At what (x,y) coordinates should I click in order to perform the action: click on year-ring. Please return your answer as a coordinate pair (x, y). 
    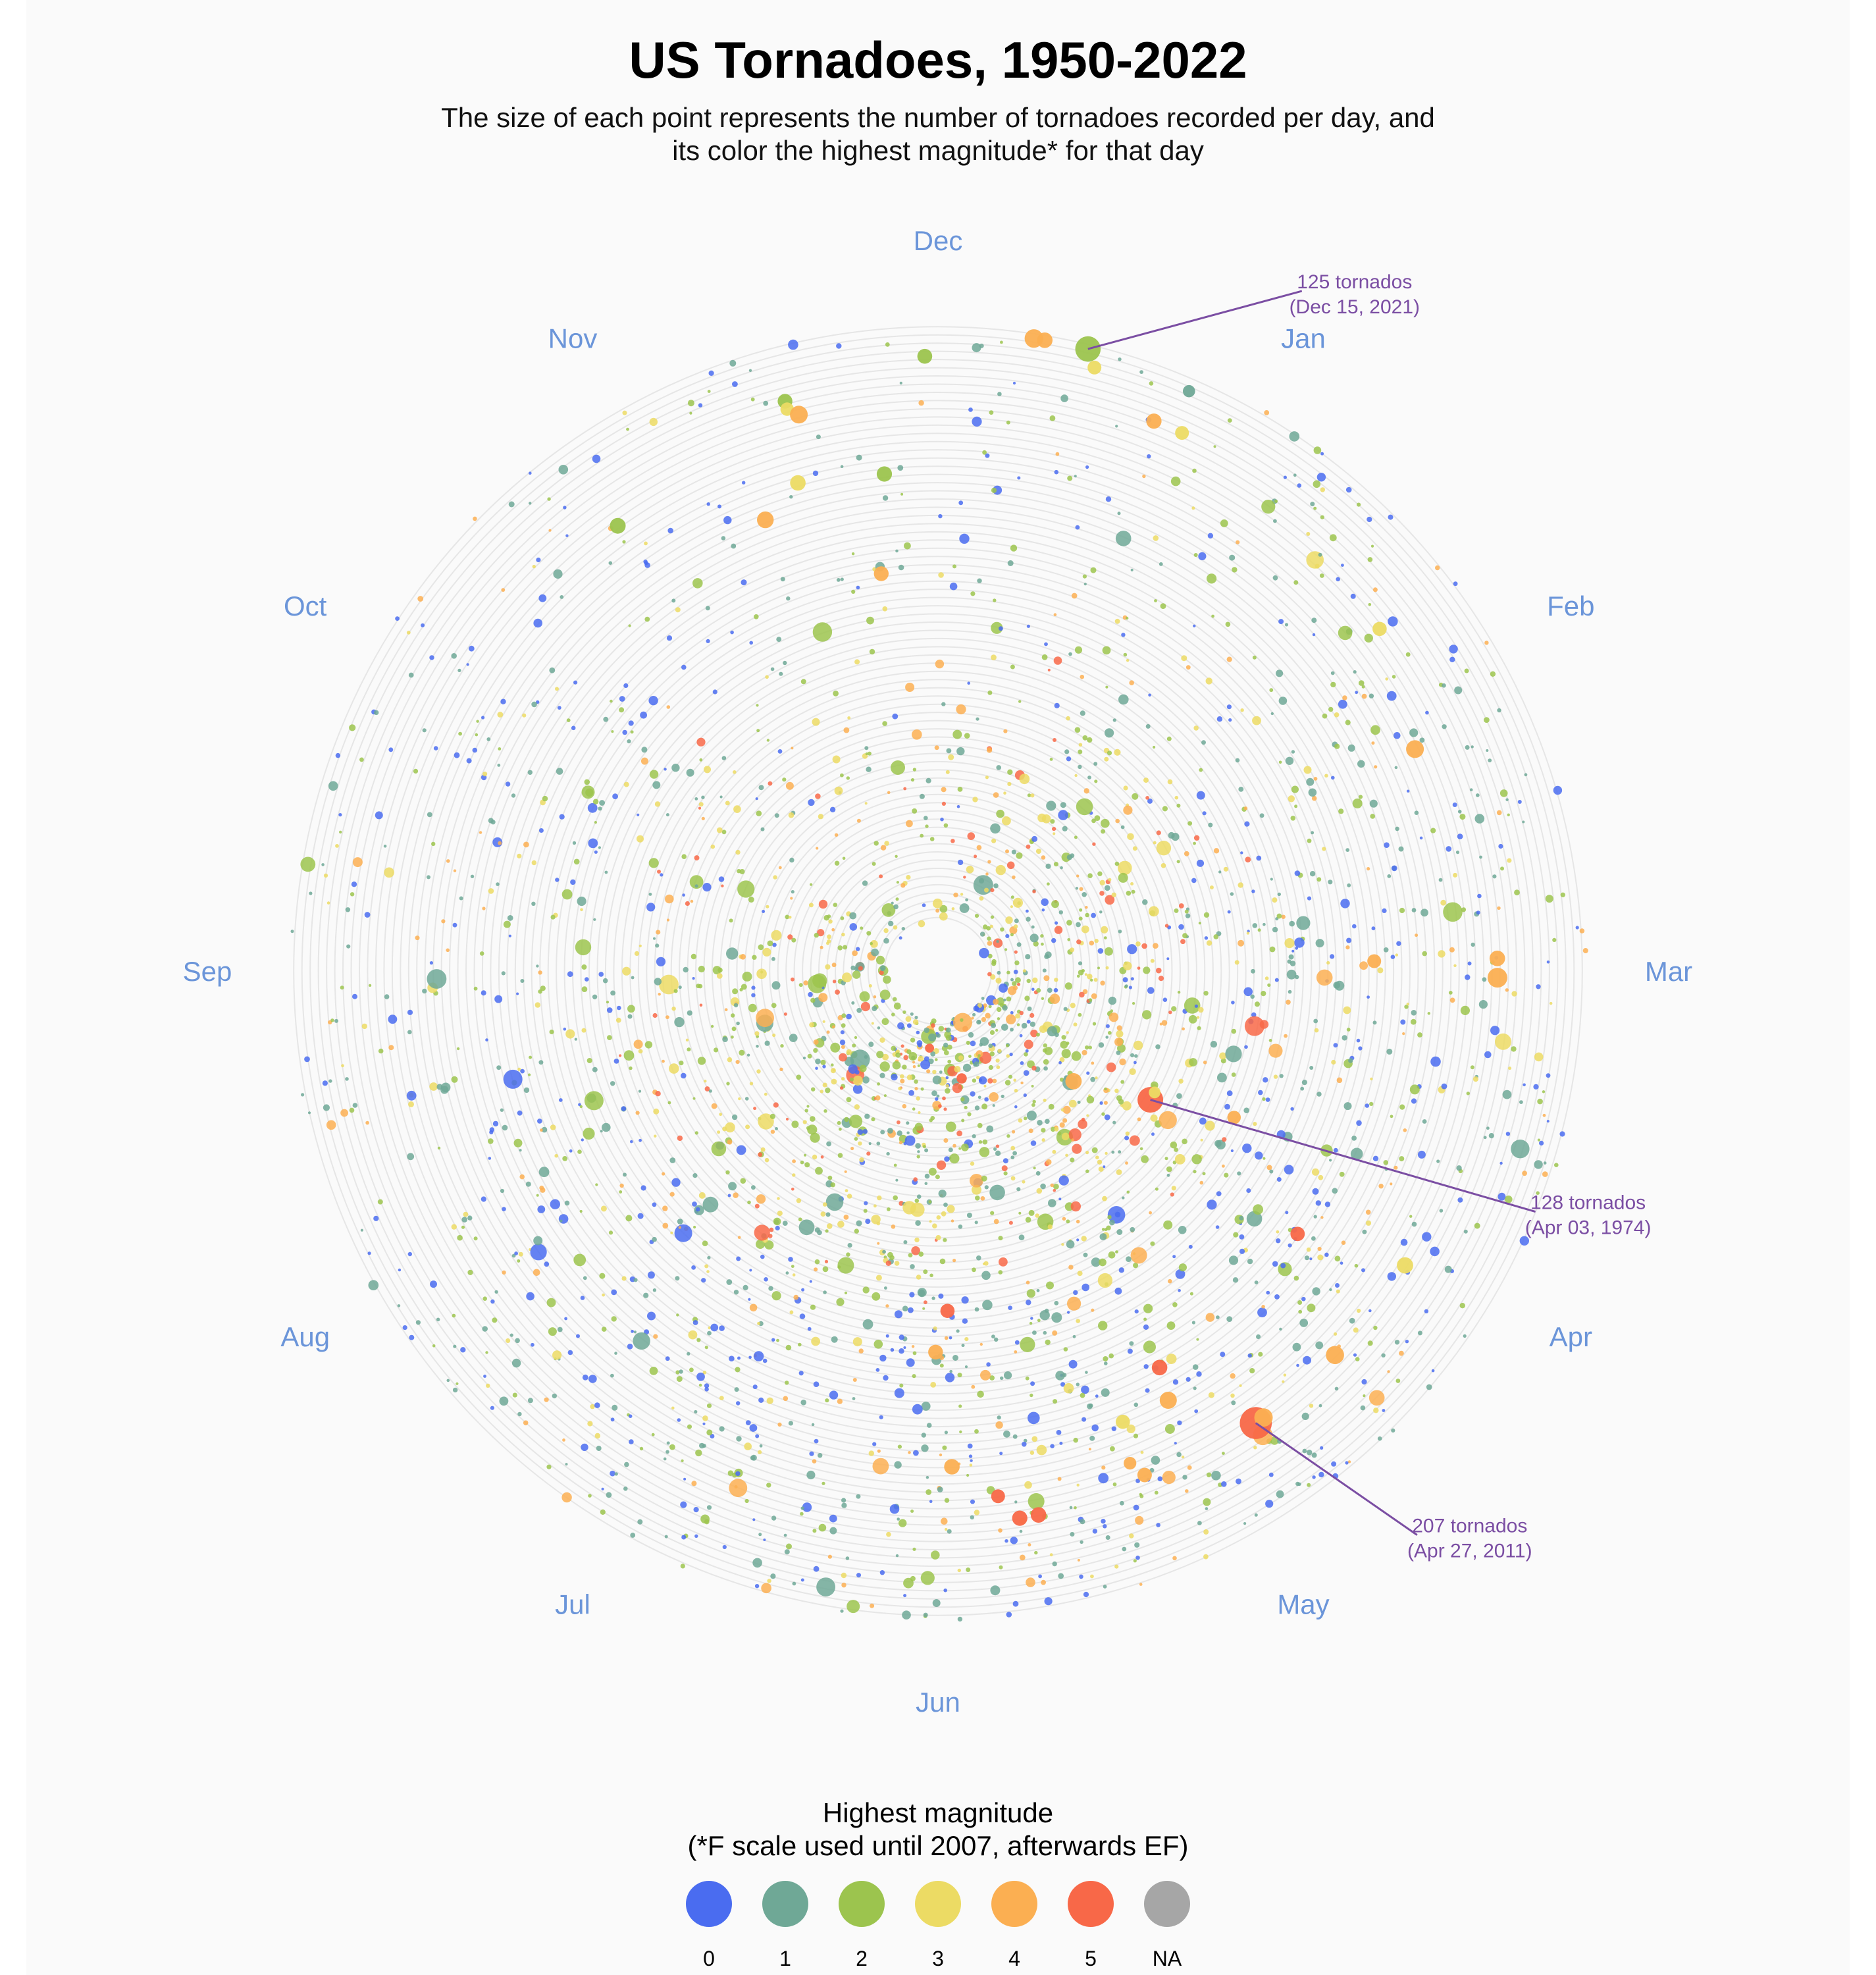
    Looking at the image, I should click on (938, 971).